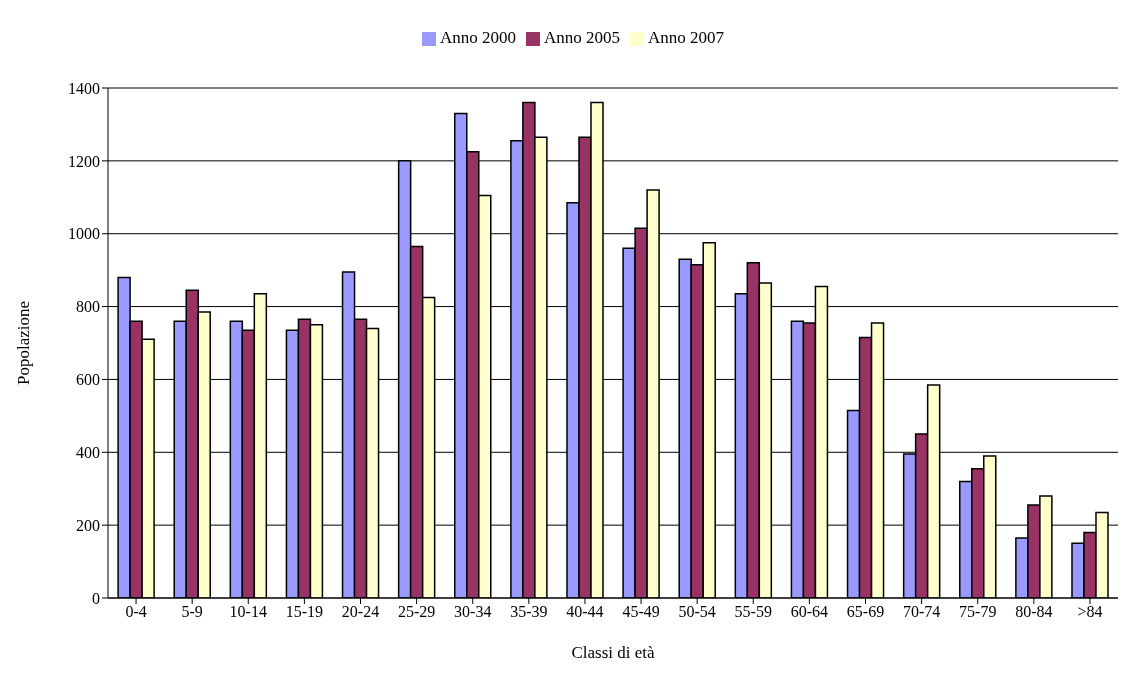 The image size is (1138, 695). I want to click on x-tick-label: 55-59, so click(753, 612).